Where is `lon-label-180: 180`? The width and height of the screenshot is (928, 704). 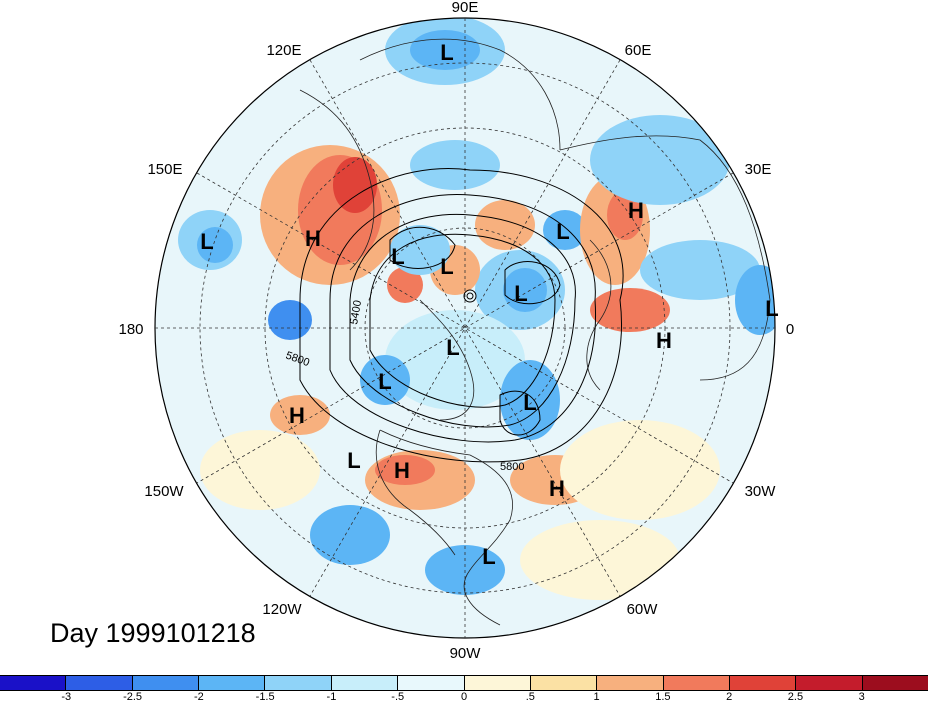 lon-label-180: 180 is located at coordinates (130, 329).